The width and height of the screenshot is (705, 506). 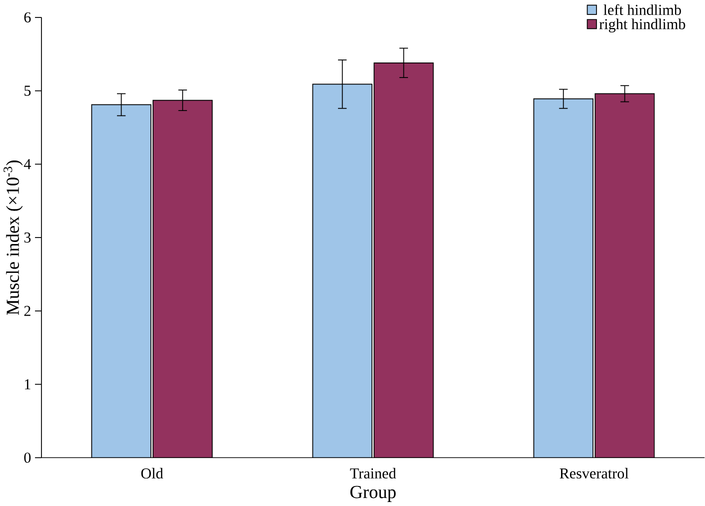 What do you see at coordinates (27, 311) in the screenshot?
I see `y-tick-label: 2` at bounding box center [27, 311].